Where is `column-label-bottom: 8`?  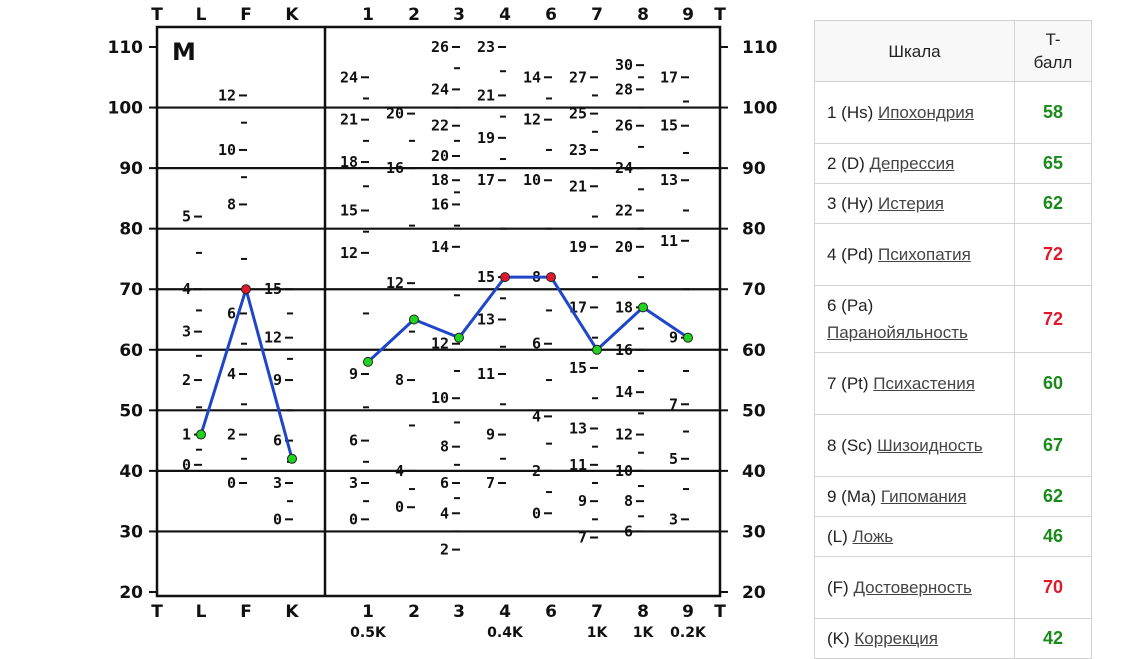 column-label-bottom: 8 is located at coordinates (643, 612).